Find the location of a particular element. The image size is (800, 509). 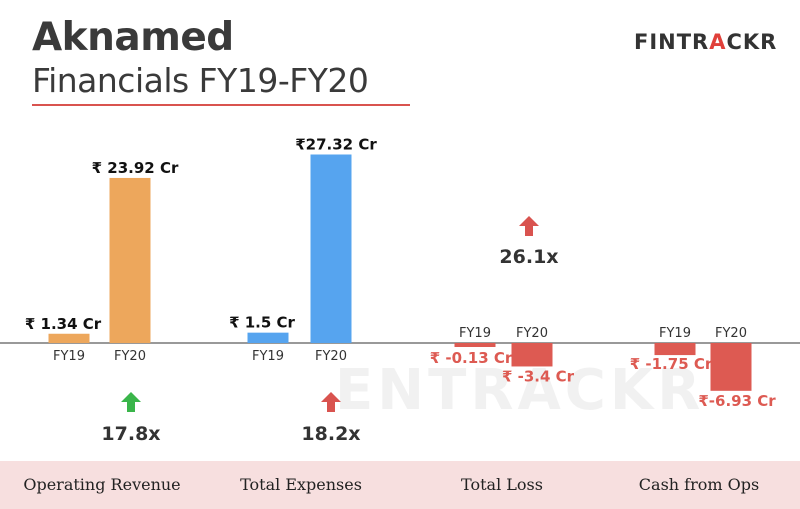

page-subtitle: Financials FY19-FY20 is located at coordinates (200, 80).